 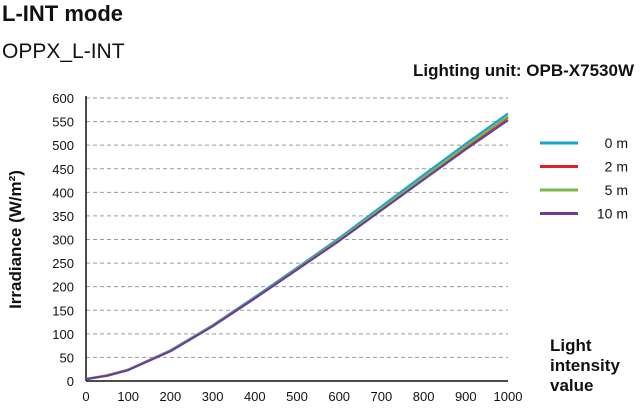 What do you see at coordinates (466, 396) in the screenshot?
I see `x-tick-label: 900` at bounding box center [466, 396].